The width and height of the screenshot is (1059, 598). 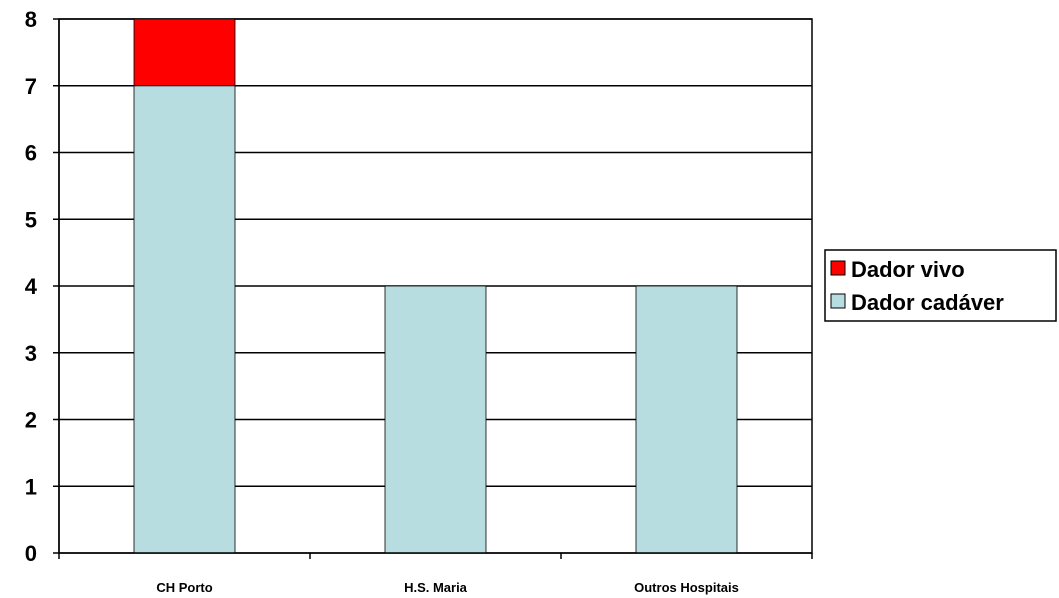 I want to click on legend-label-dador-cadaver: Dador cadáver, so click(x=927, y=302).